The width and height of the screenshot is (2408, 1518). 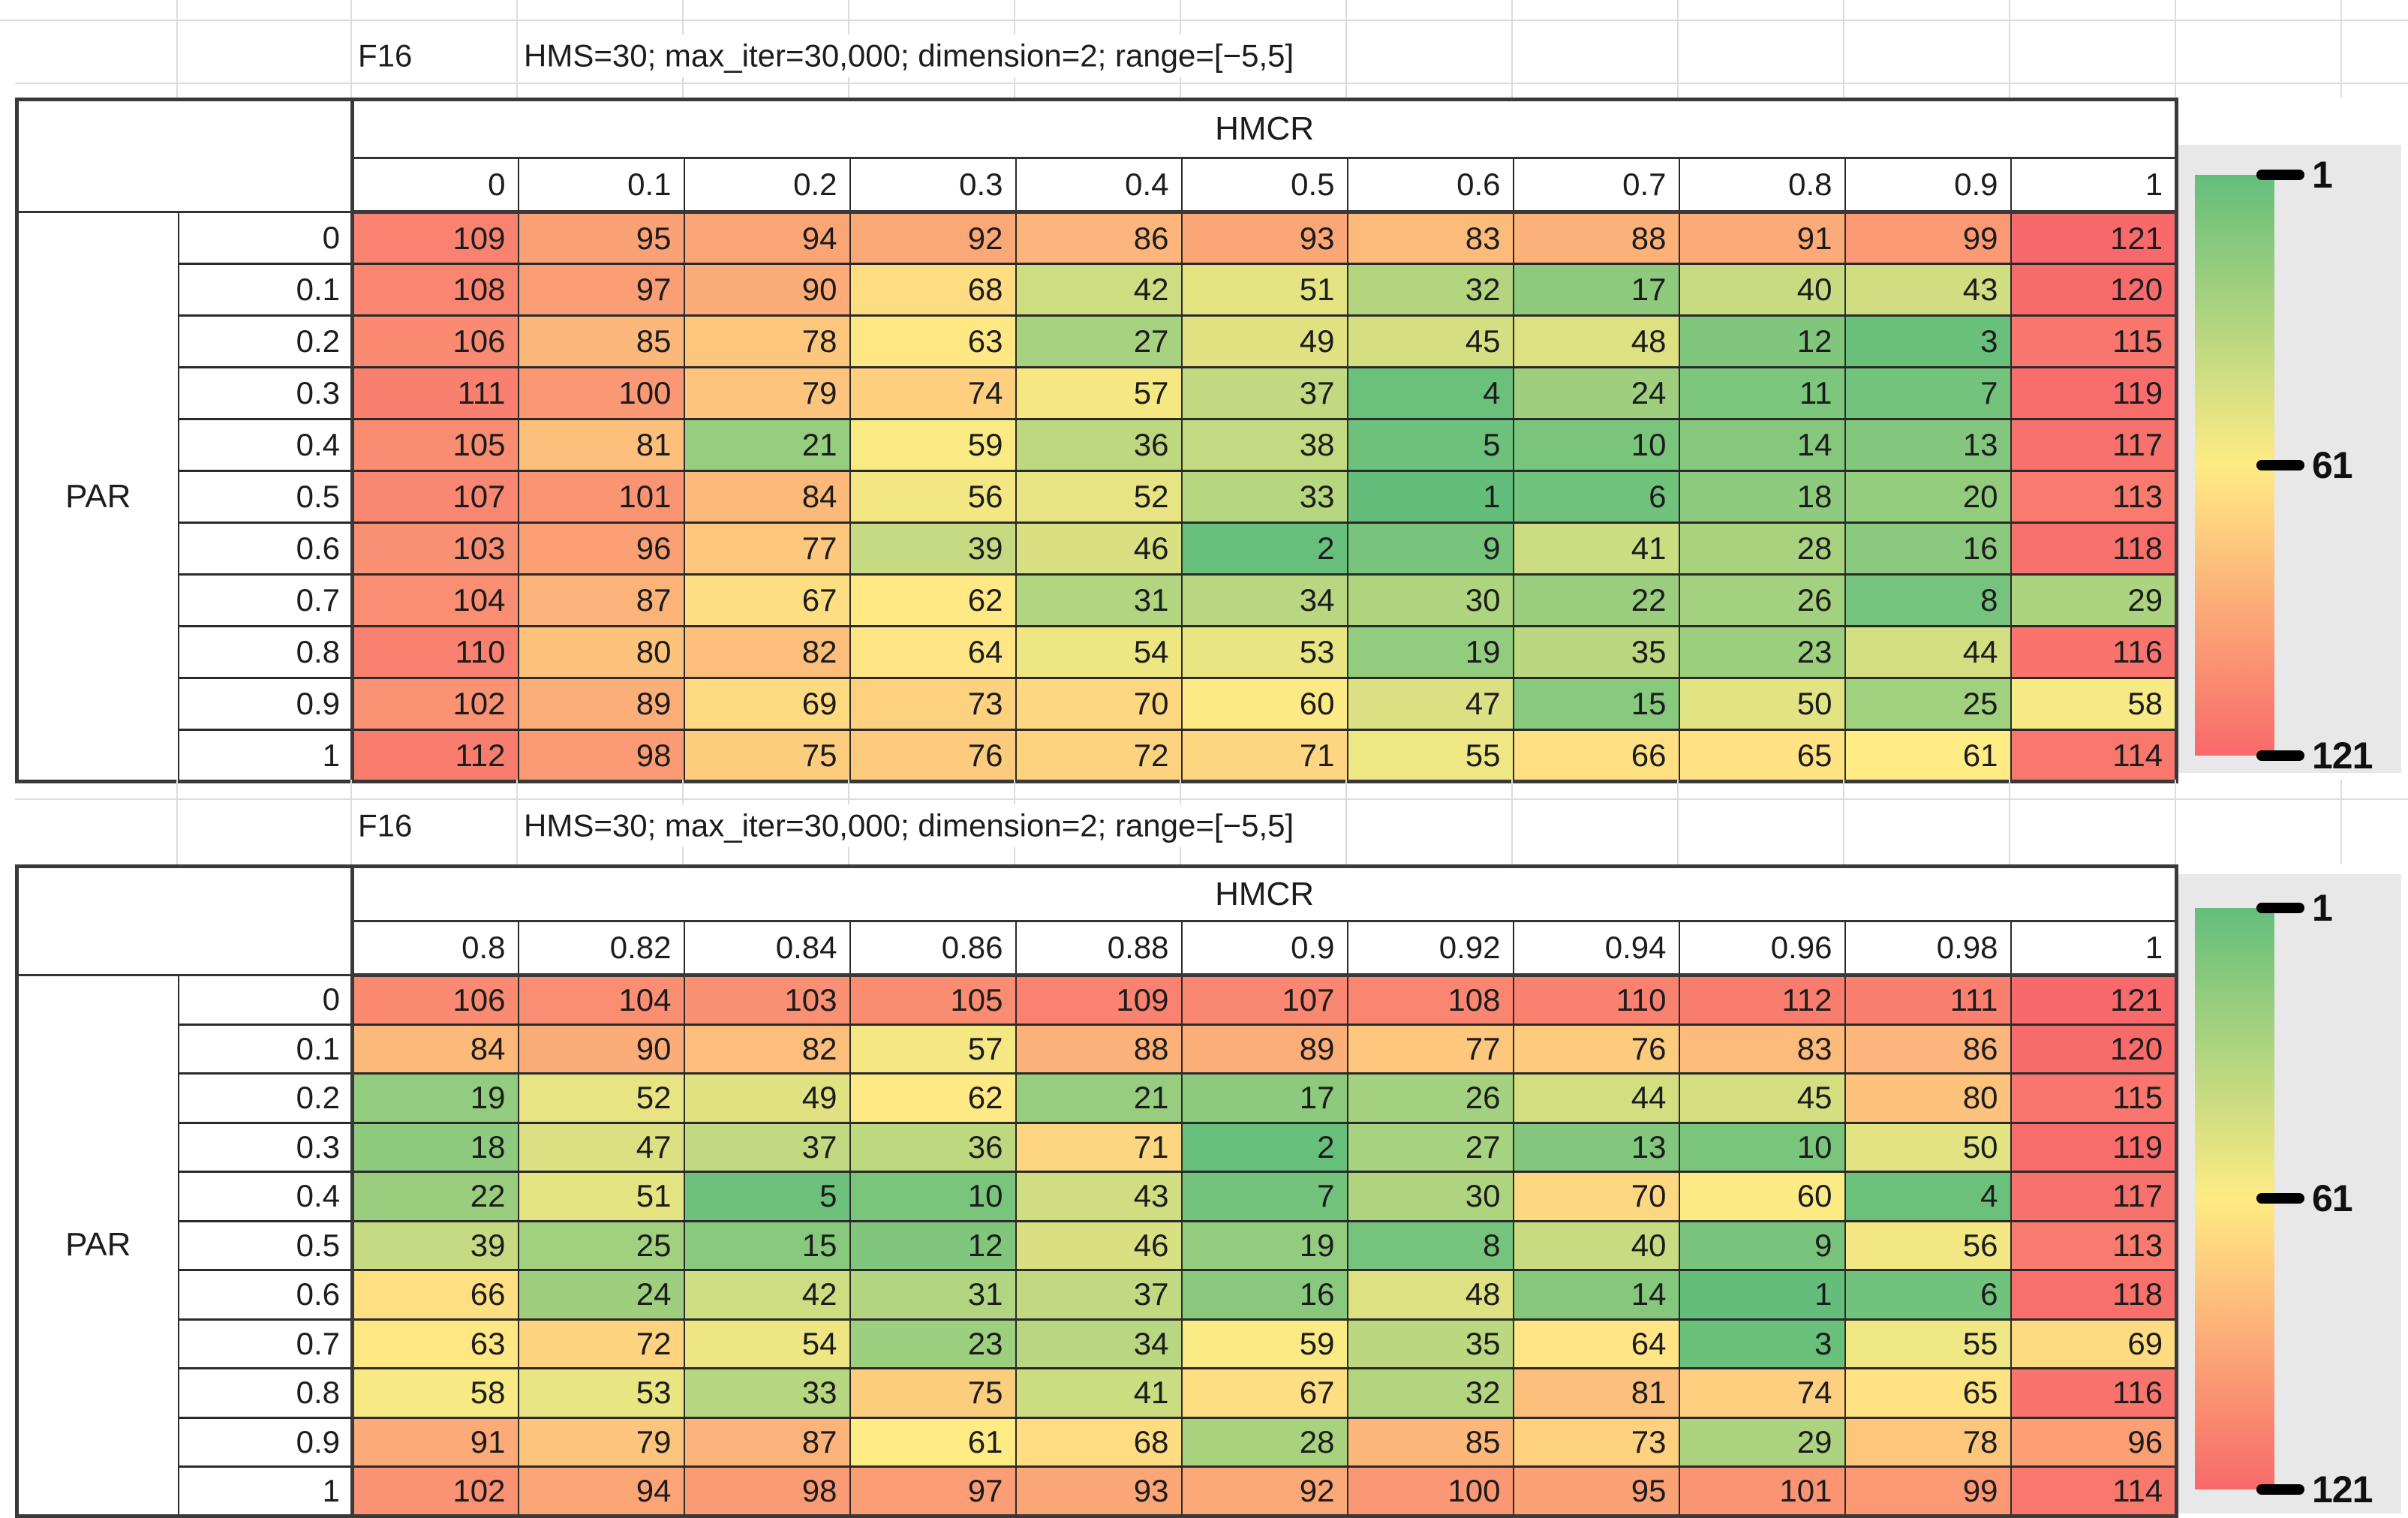 What do you see at coordinates (767, 1245) in the screenshot?
I see `heatmap-cell: 15` at bounding box center [767, 1245].